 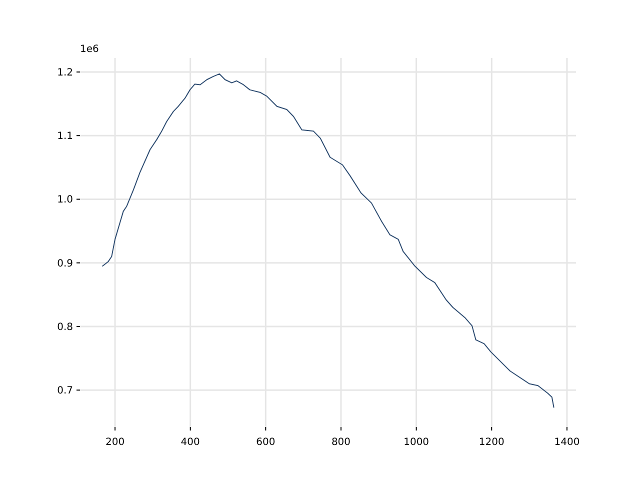 What do you see at coordinates (65, 200) in the screenshot?
I see `y-tick-label: 1.0` at bounding box center [65, 200].